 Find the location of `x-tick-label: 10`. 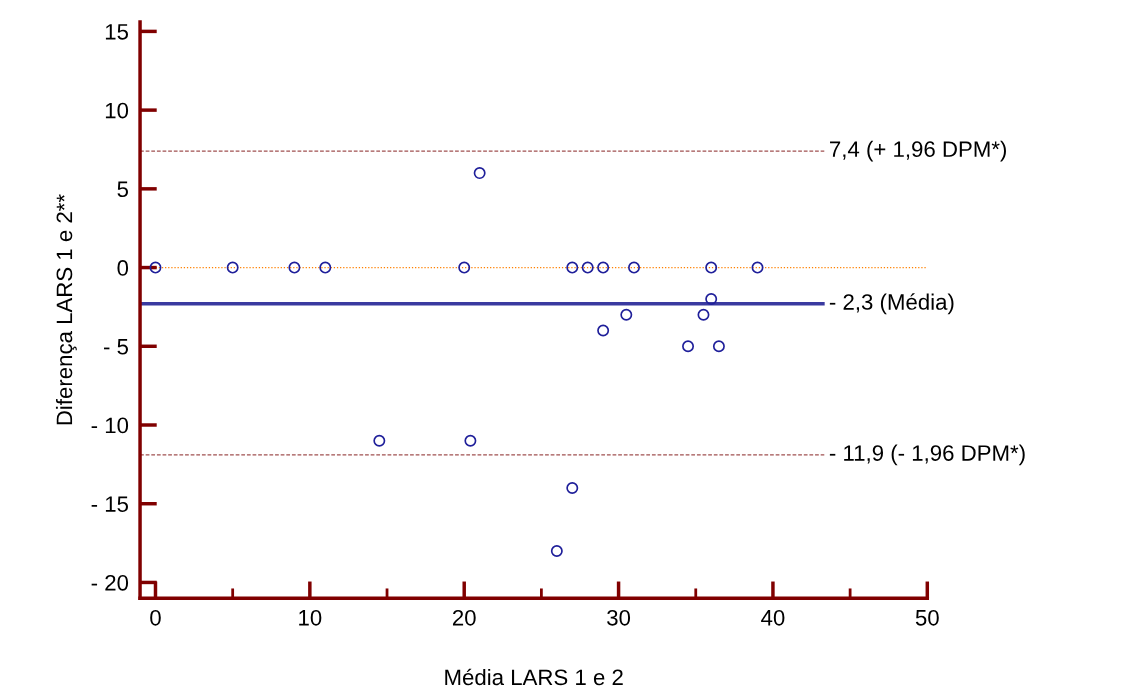

x-tick-label: 10 is located at coordinates (310, 617).